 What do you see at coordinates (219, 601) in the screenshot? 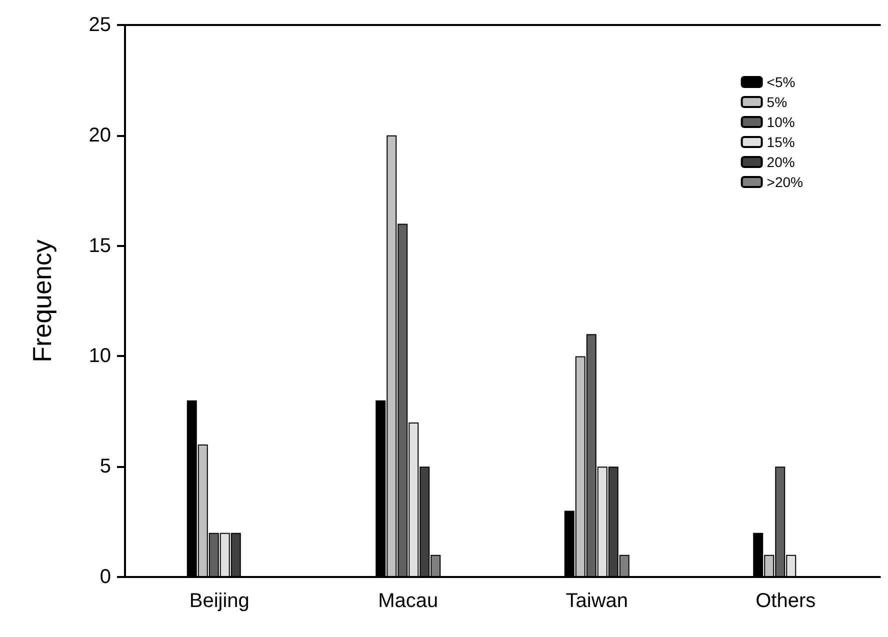
I see `x-tick-label: Beijing` at bounding box center [219, 601].